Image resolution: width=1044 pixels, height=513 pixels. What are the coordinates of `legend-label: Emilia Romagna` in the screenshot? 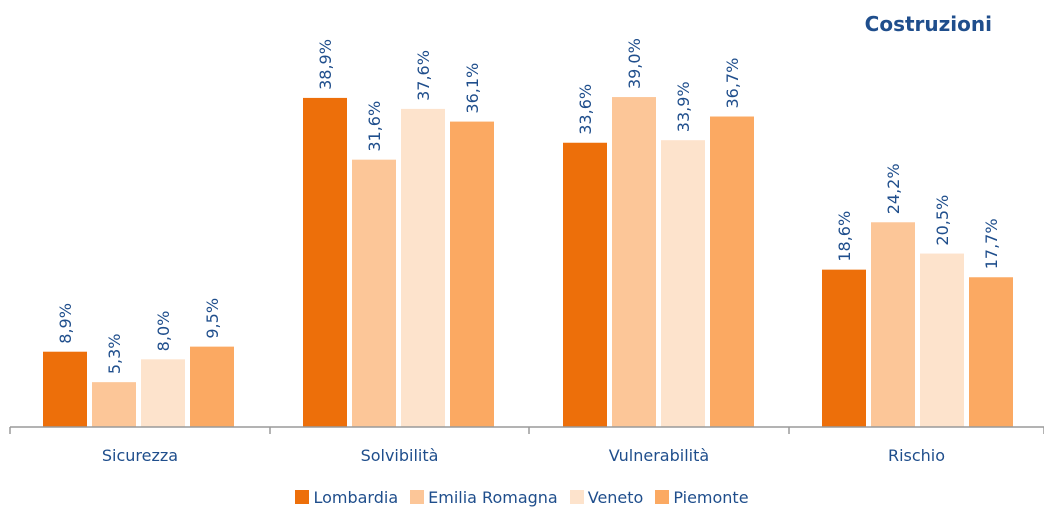 It's located at (493, 497).